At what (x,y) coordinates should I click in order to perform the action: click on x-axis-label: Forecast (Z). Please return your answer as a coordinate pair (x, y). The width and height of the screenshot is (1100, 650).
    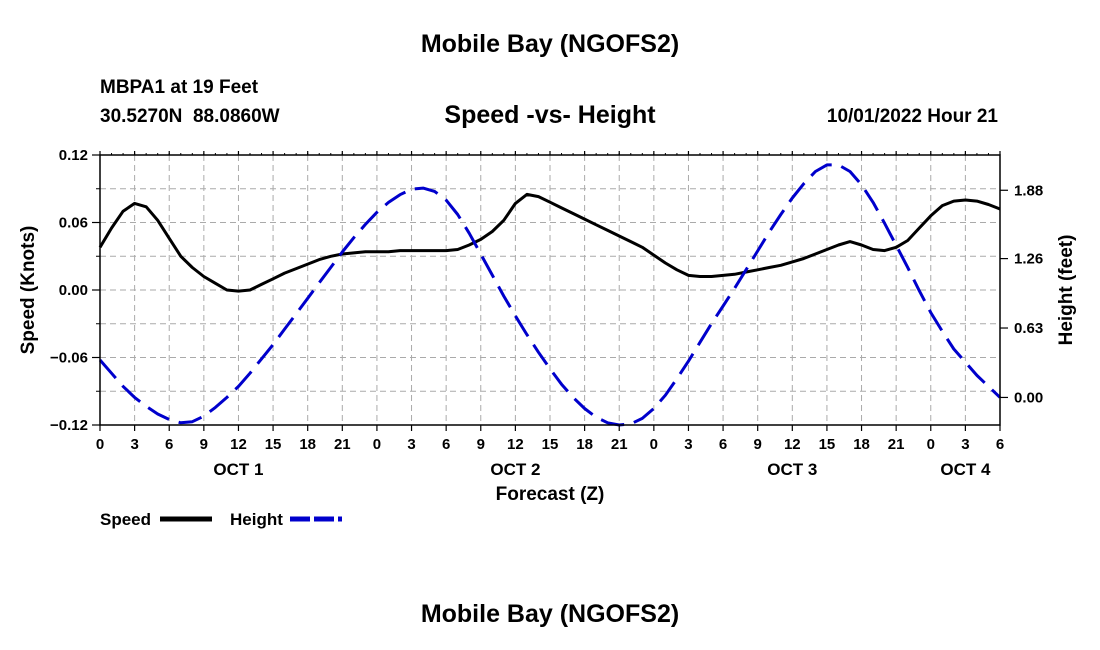
    Looking at the image, I should click on (550, 494).